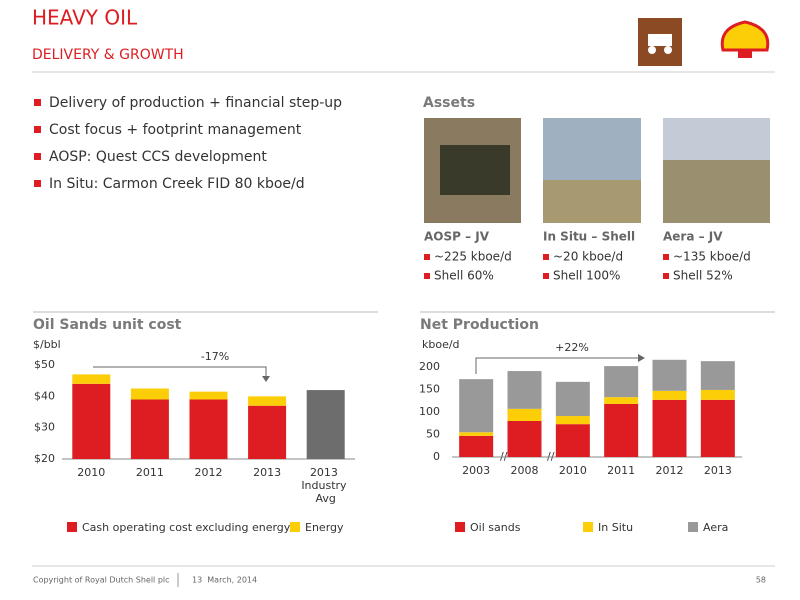  What do you see at coordinates (44, 395) in the screenshot?
I see `y-tick-label: $40` at bounding box center [44, 395].